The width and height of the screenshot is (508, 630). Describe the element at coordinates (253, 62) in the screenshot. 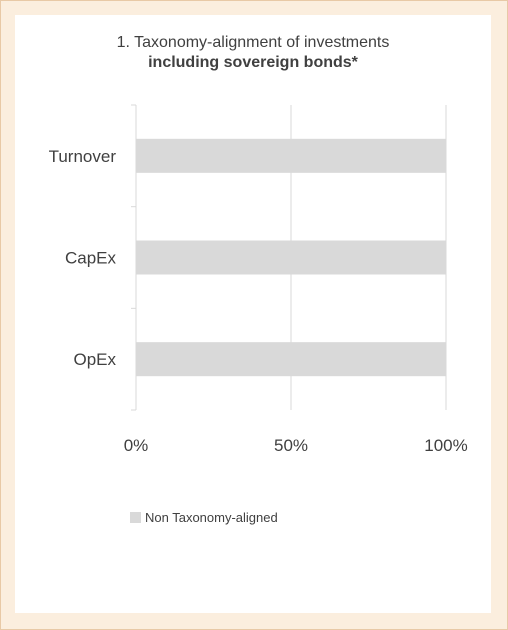

I see `chart-subtitle: including sovereign bonds*` at that location.